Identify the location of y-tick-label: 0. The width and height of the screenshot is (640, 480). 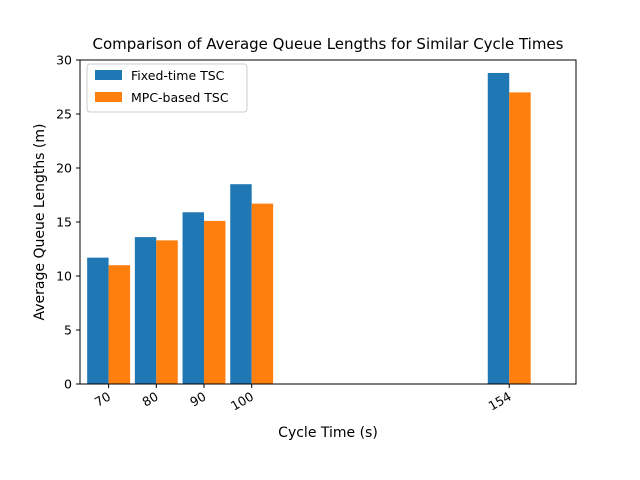
(68, 384).